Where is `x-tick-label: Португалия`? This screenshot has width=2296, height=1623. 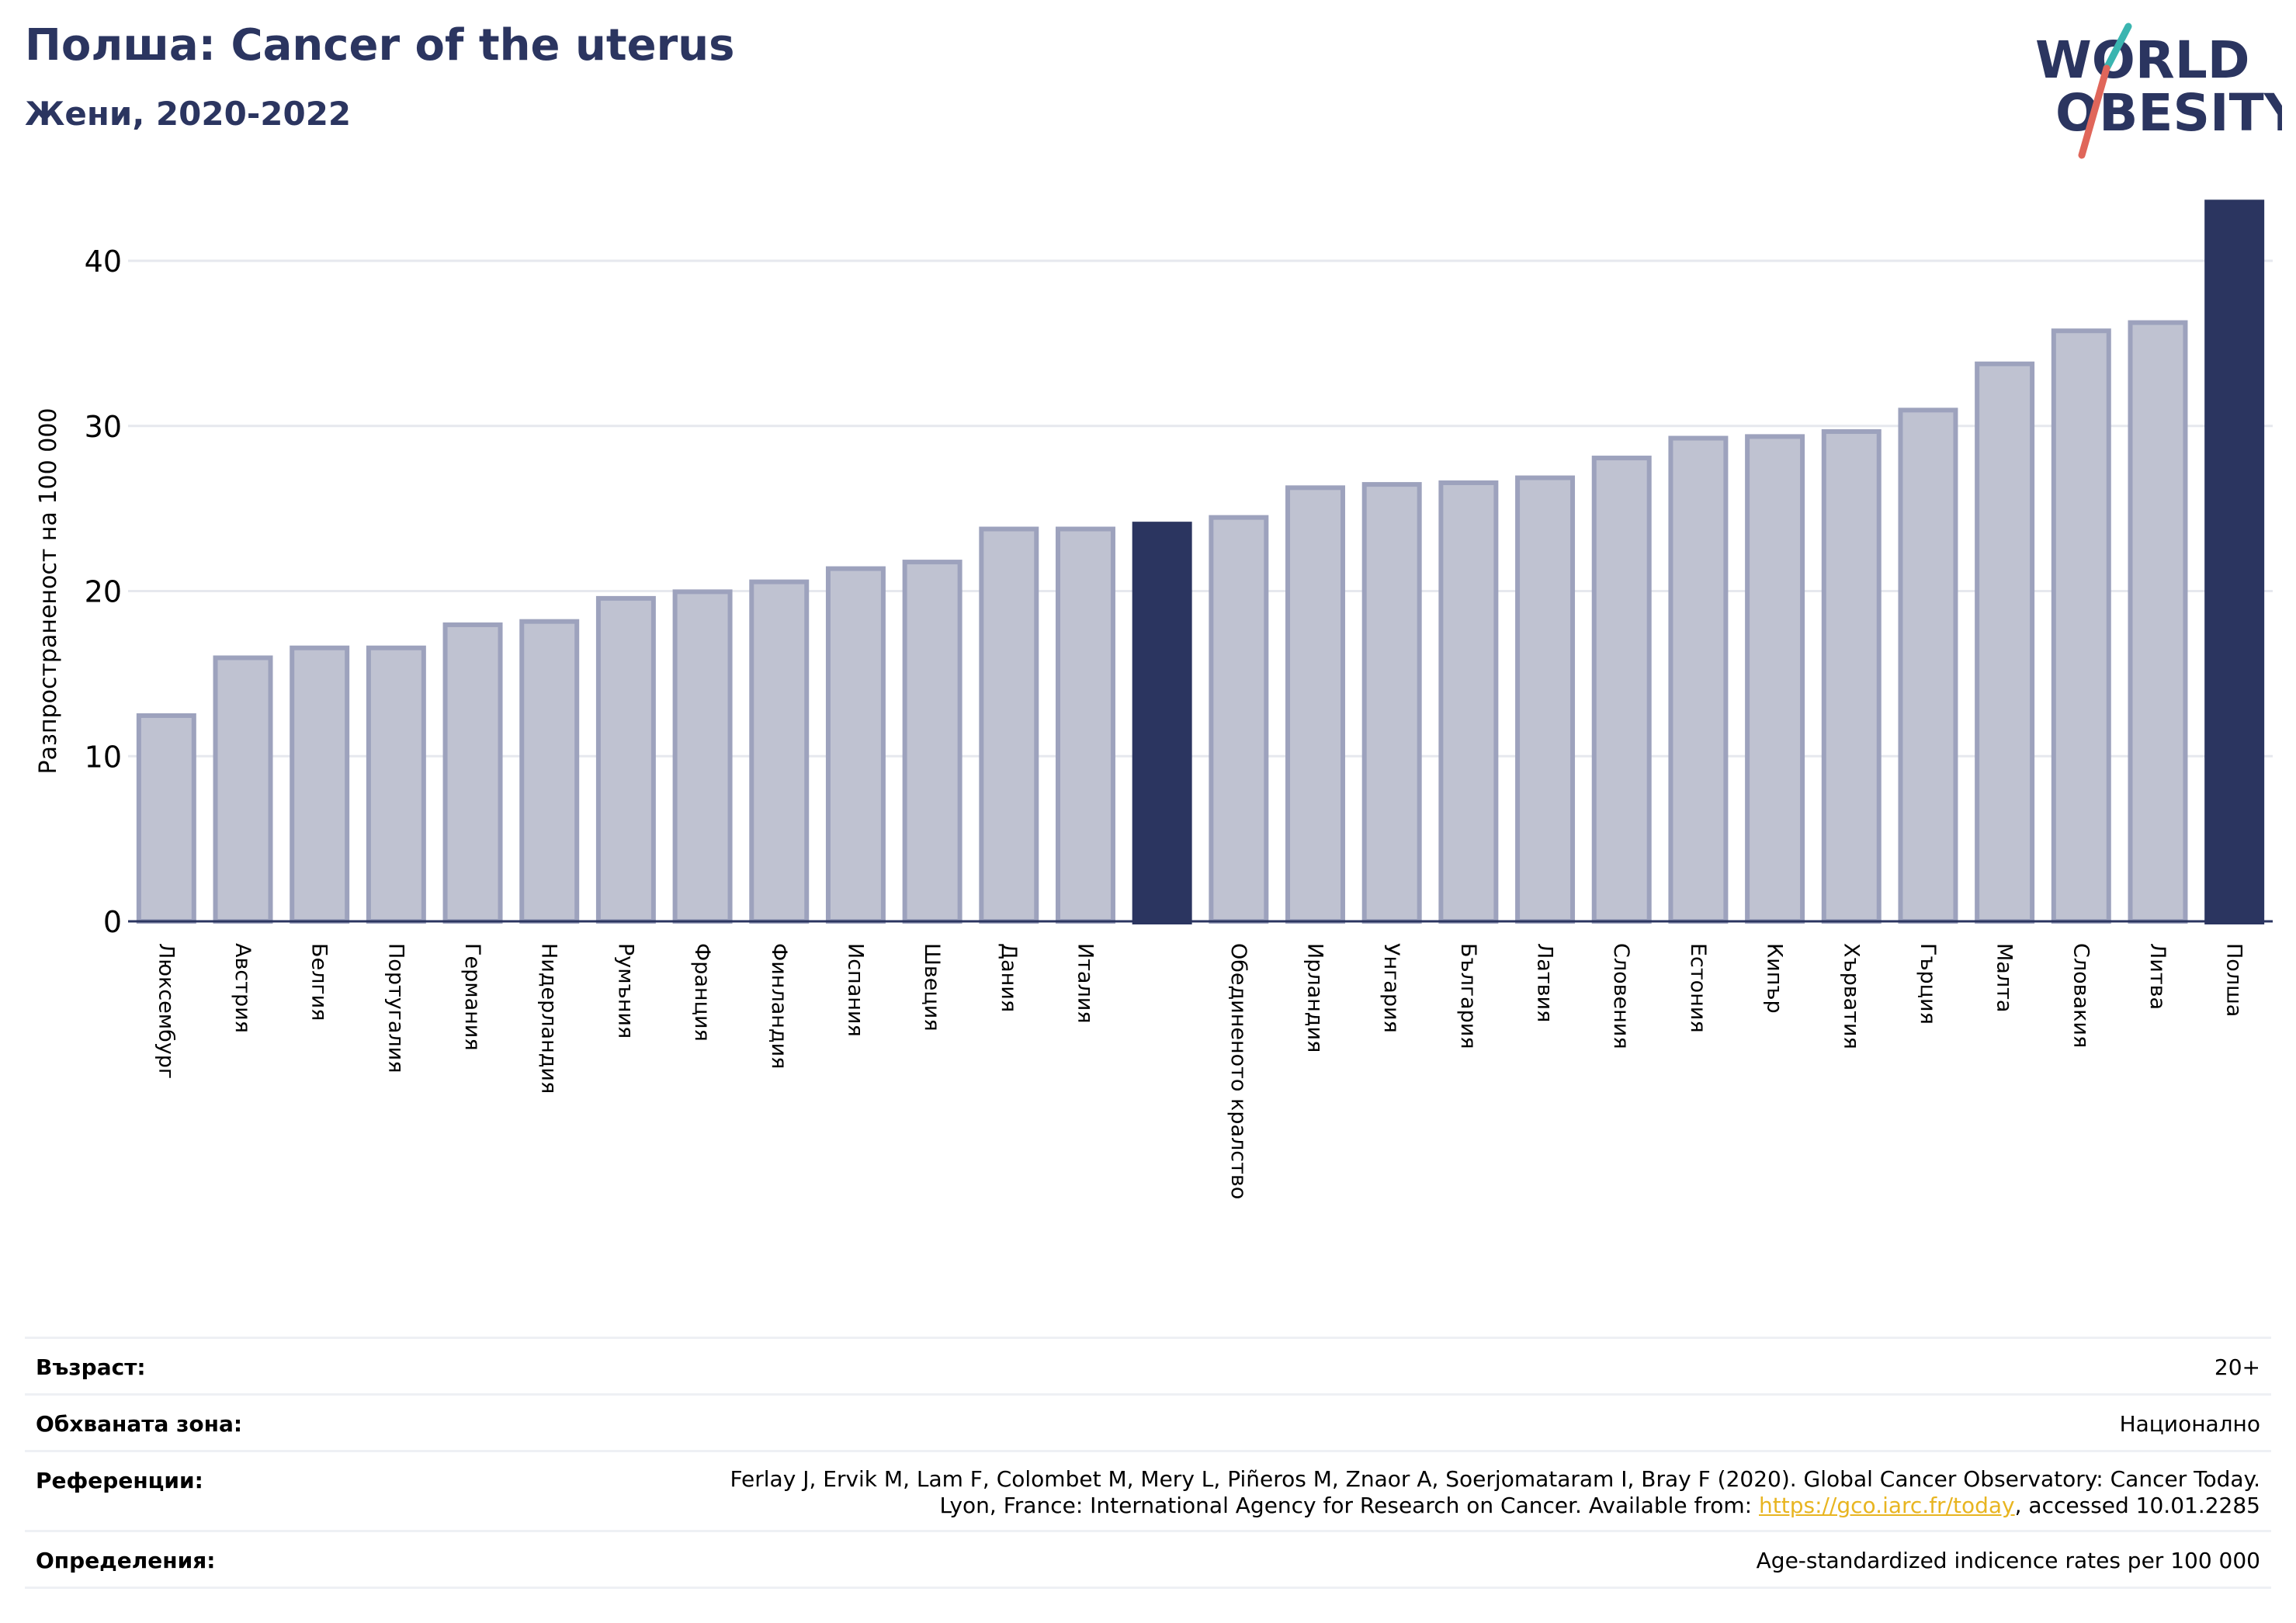 x-tick-label: Португалия is located at coordinates (395, 1008).